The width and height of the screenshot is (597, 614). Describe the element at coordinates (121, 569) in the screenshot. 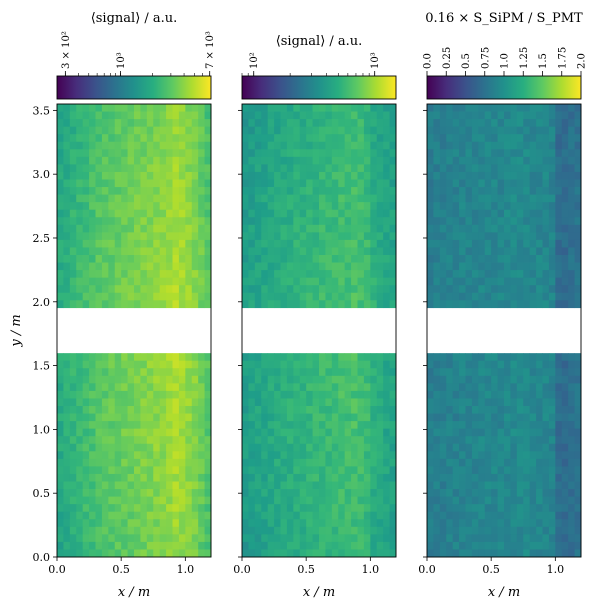

I see `x-tick-label: 0.5` at that location.